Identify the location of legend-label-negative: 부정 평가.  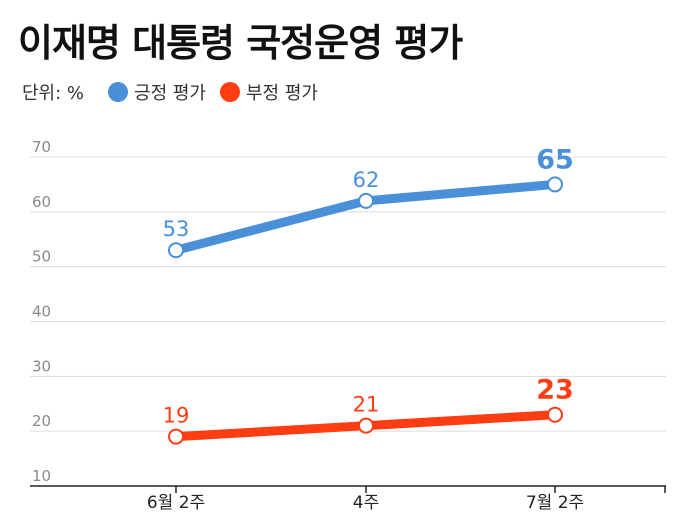
(281, 93).